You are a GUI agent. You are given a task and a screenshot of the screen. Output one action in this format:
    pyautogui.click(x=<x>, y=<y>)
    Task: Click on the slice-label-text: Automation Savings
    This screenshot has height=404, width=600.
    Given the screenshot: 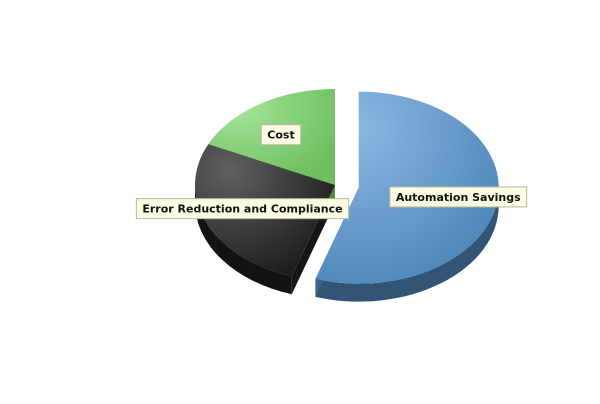 What is the action you would take?
    pyautogui.click(x=458, y=197)
    